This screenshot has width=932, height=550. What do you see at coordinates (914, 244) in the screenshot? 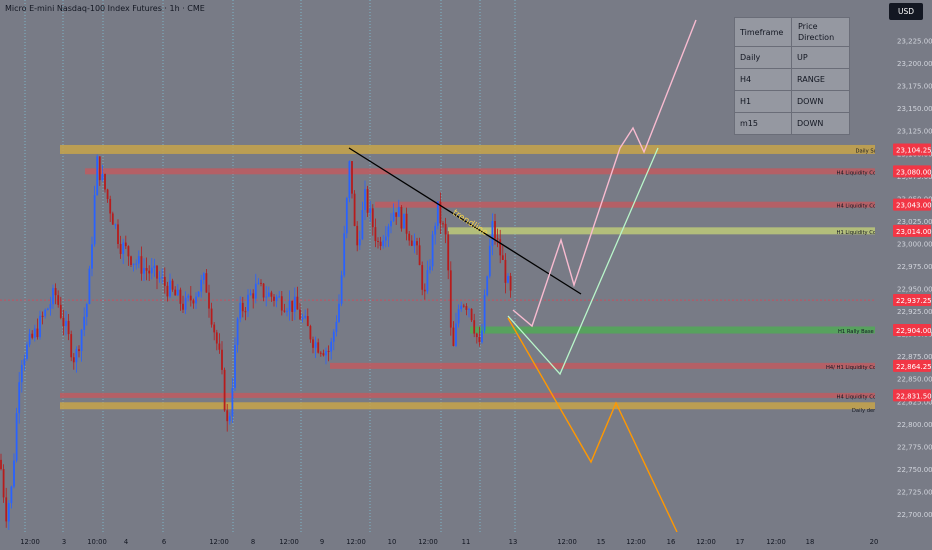
I see `price-tick-label: 23,000.00` at bounding box center [914, 244].